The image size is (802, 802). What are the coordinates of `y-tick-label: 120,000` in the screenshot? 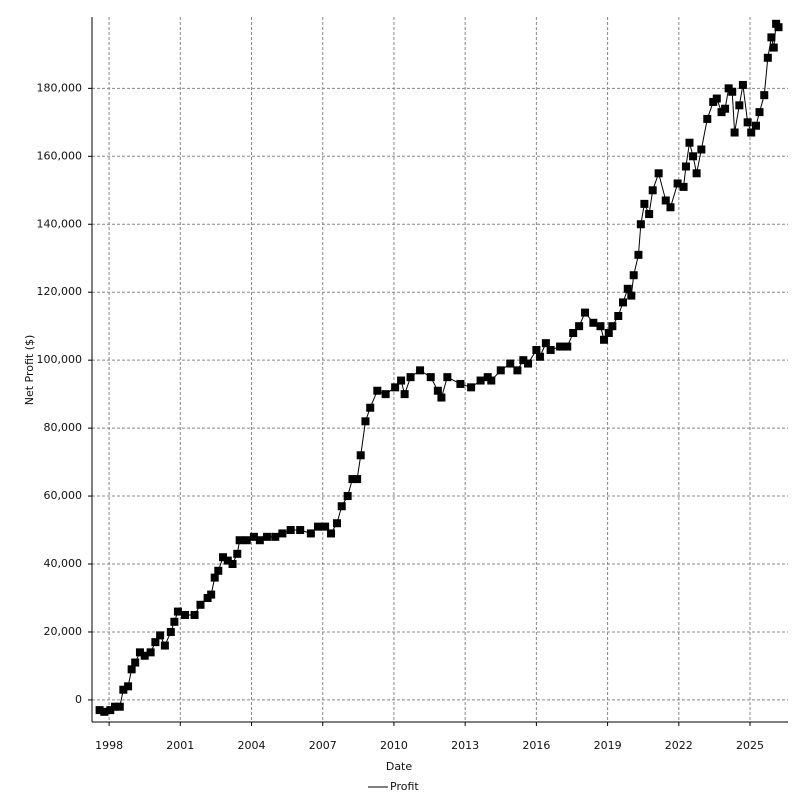 It's located at (60, 291).